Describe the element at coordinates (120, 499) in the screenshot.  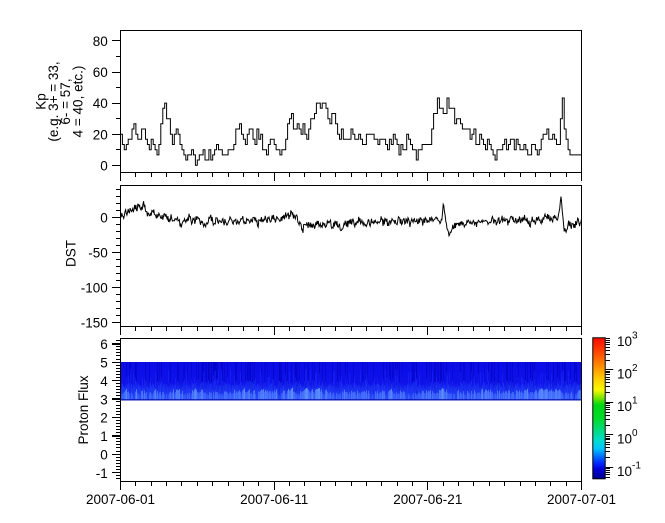
I see `svg-text: 2007-06-01` at that location.